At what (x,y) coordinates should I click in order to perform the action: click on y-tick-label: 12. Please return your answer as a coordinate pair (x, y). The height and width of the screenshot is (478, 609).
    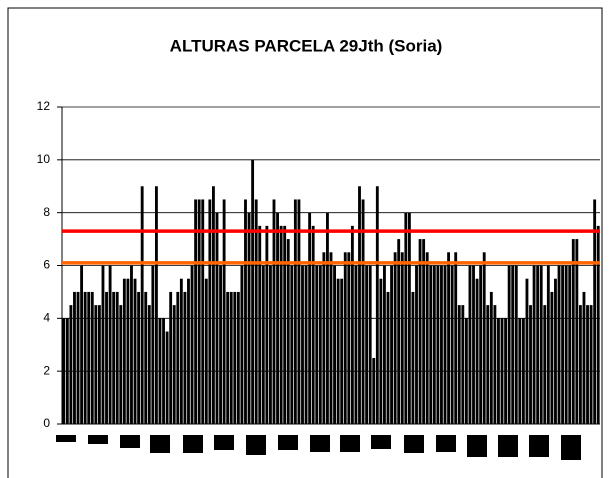
    Looking at the image, I should click on (44, 106).